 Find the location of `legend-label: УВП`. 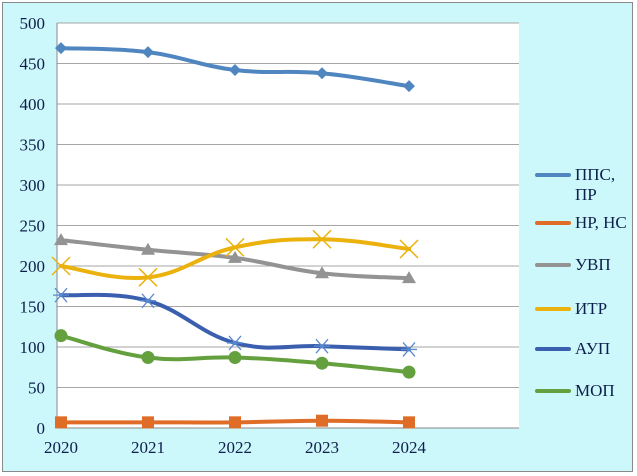

legend-label: УВП is located at coordinates (593, 264).